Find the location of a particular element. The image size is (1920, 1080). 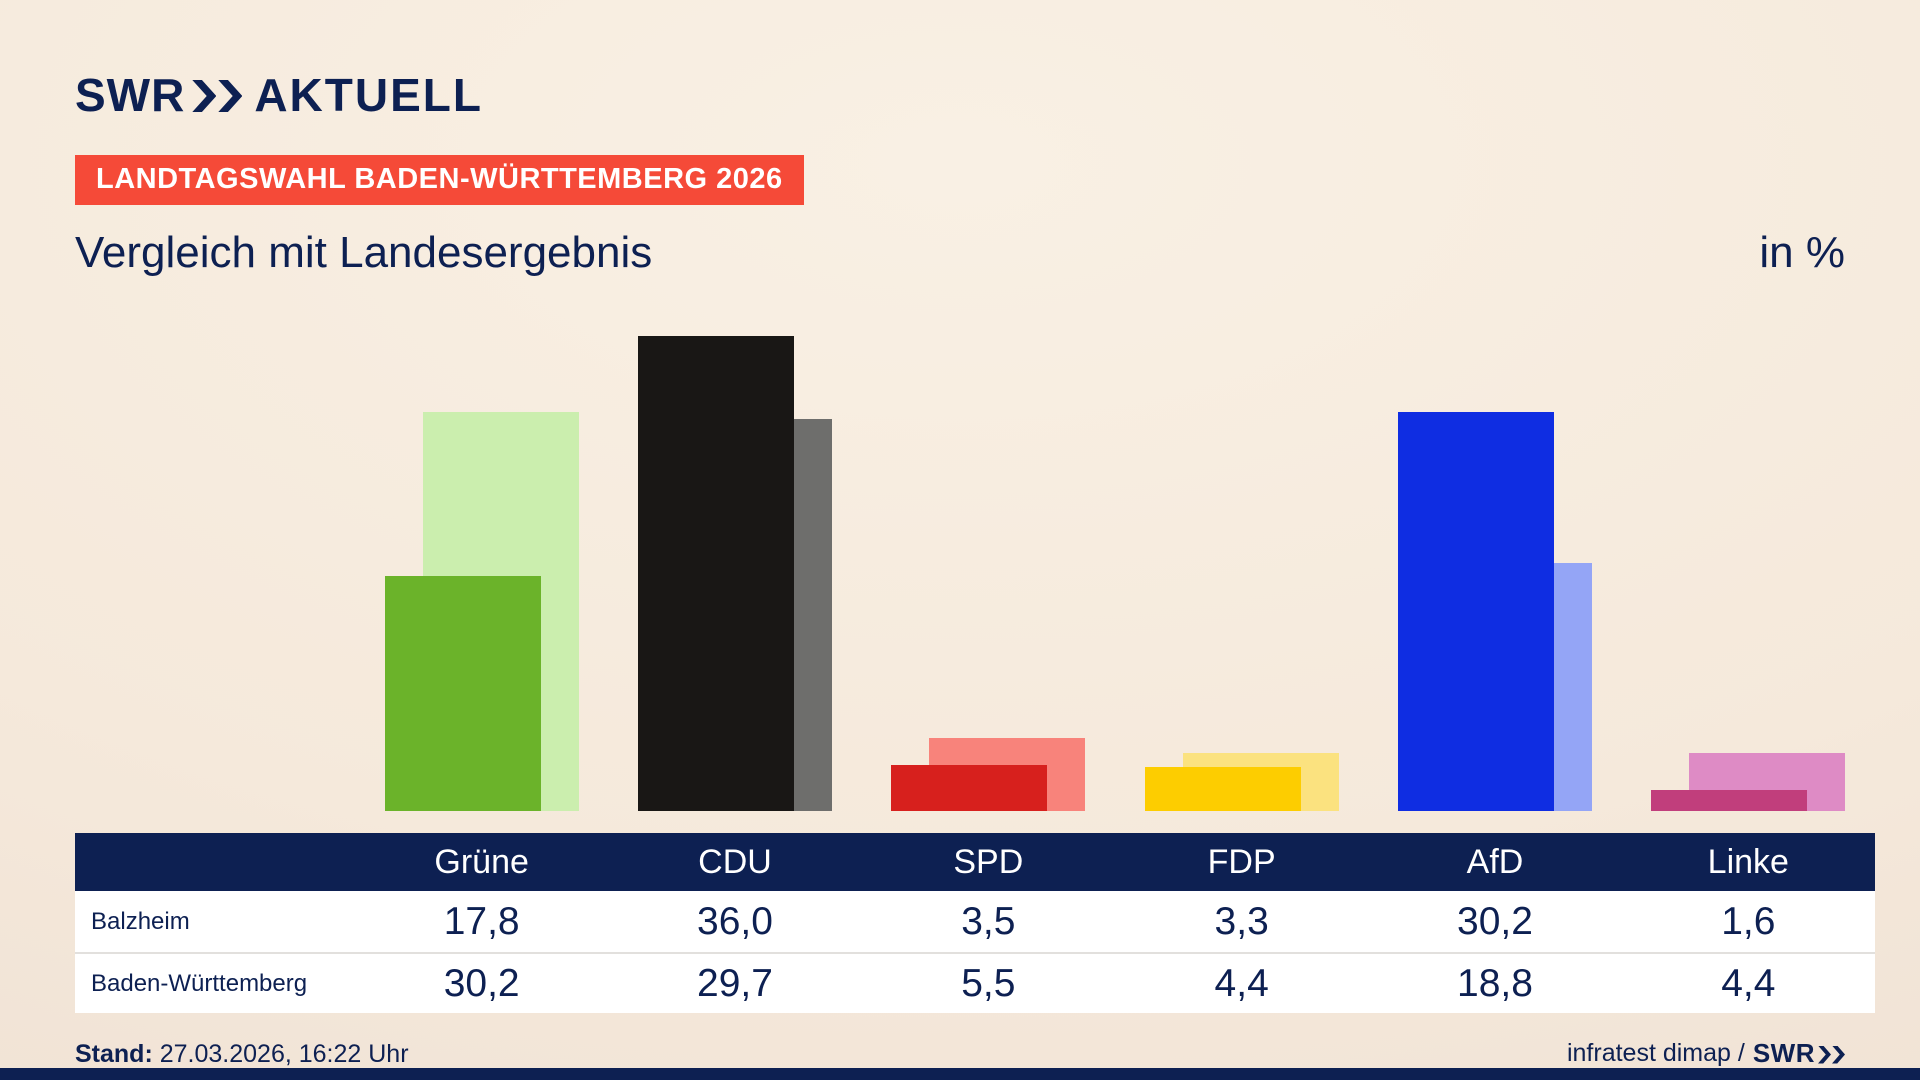

value-Balzheim-FDP: 3,3 is located at coordinates (1241, 921).